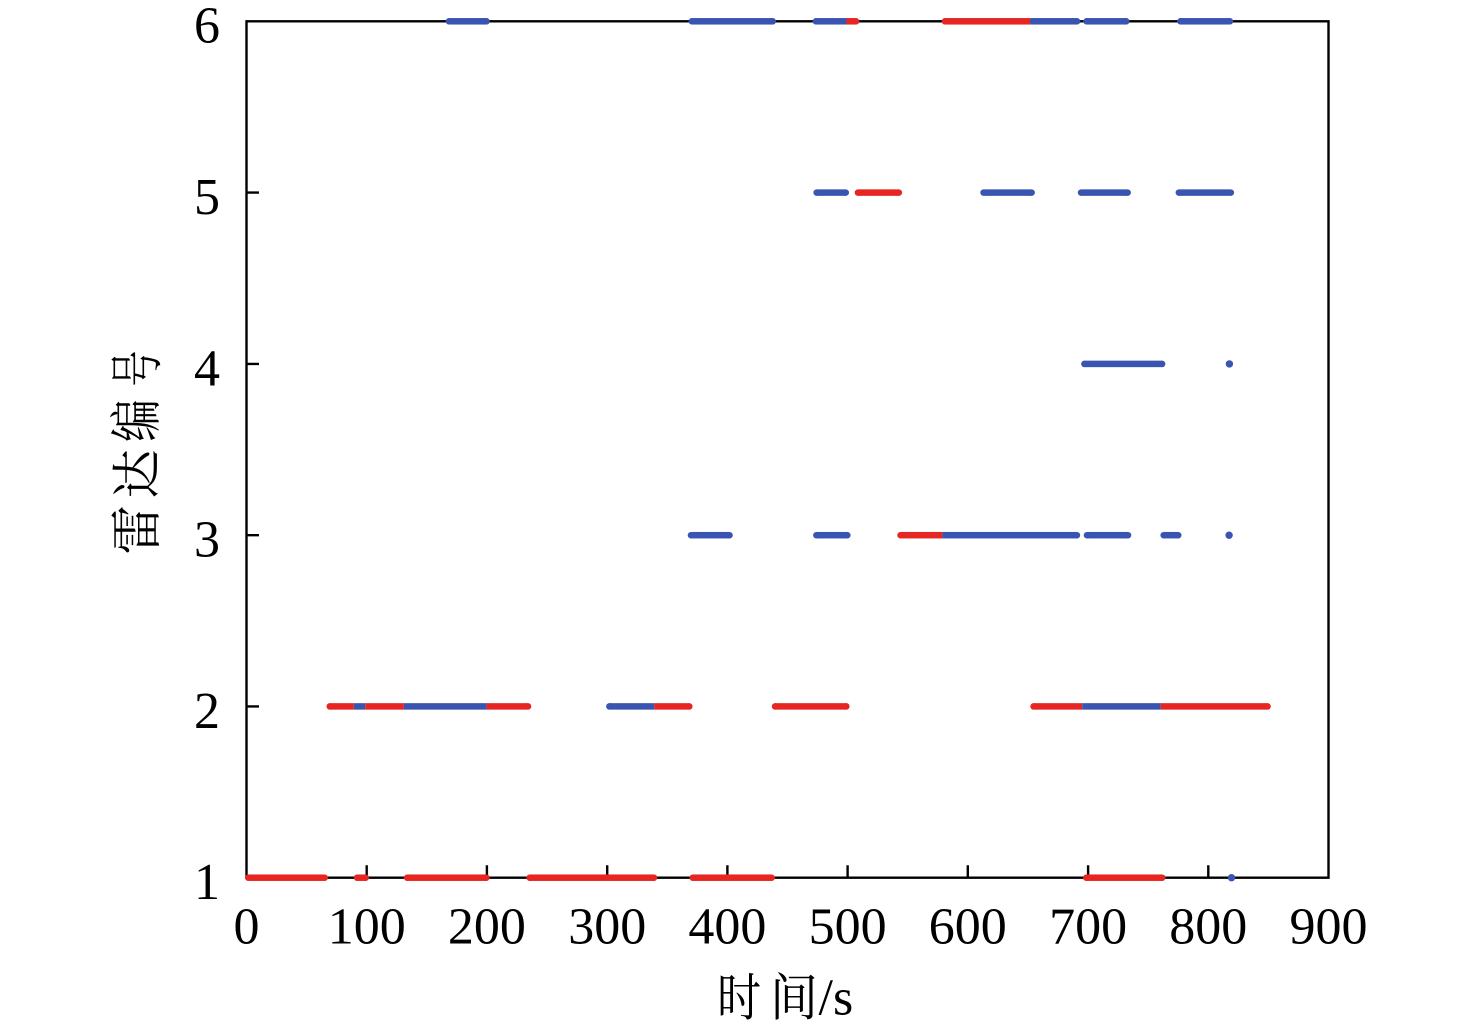 The height and width of the screenshot is (1036, 1476). Describe the element at coordinates (207, 27) in the screenshot. I see `svg-text: 6` at that location.